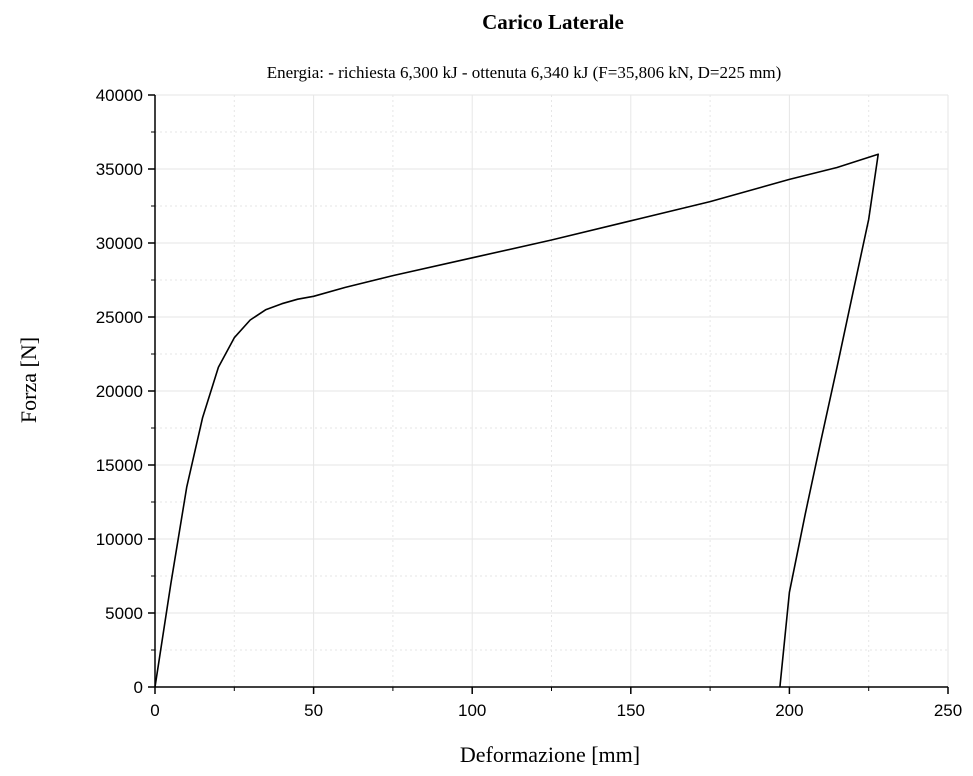 Image resolution: width=973 pixels, height=776 pixels. I want to click on x-tick-label: 200, so click(789, 710).